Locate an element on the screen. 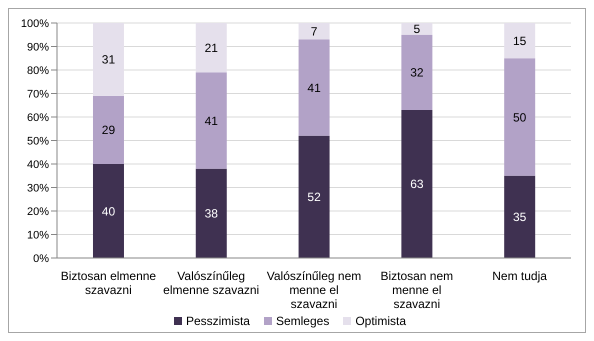 The height and width of the screenshot is (341, 594). data-label: 52 is located at coordinates (314, 197).